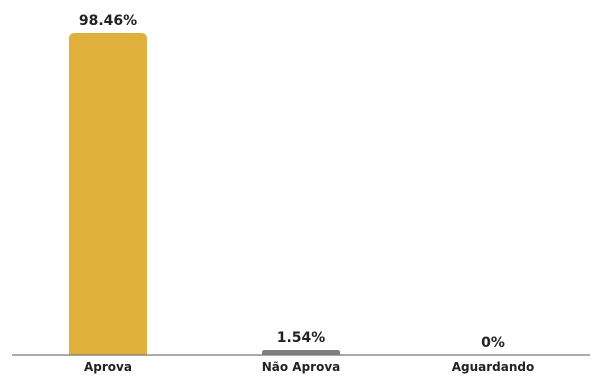 Image resolution: width=593 pixels, height=378 pixels. I want to click on bar-n-o-aprova, so click(301, 352).